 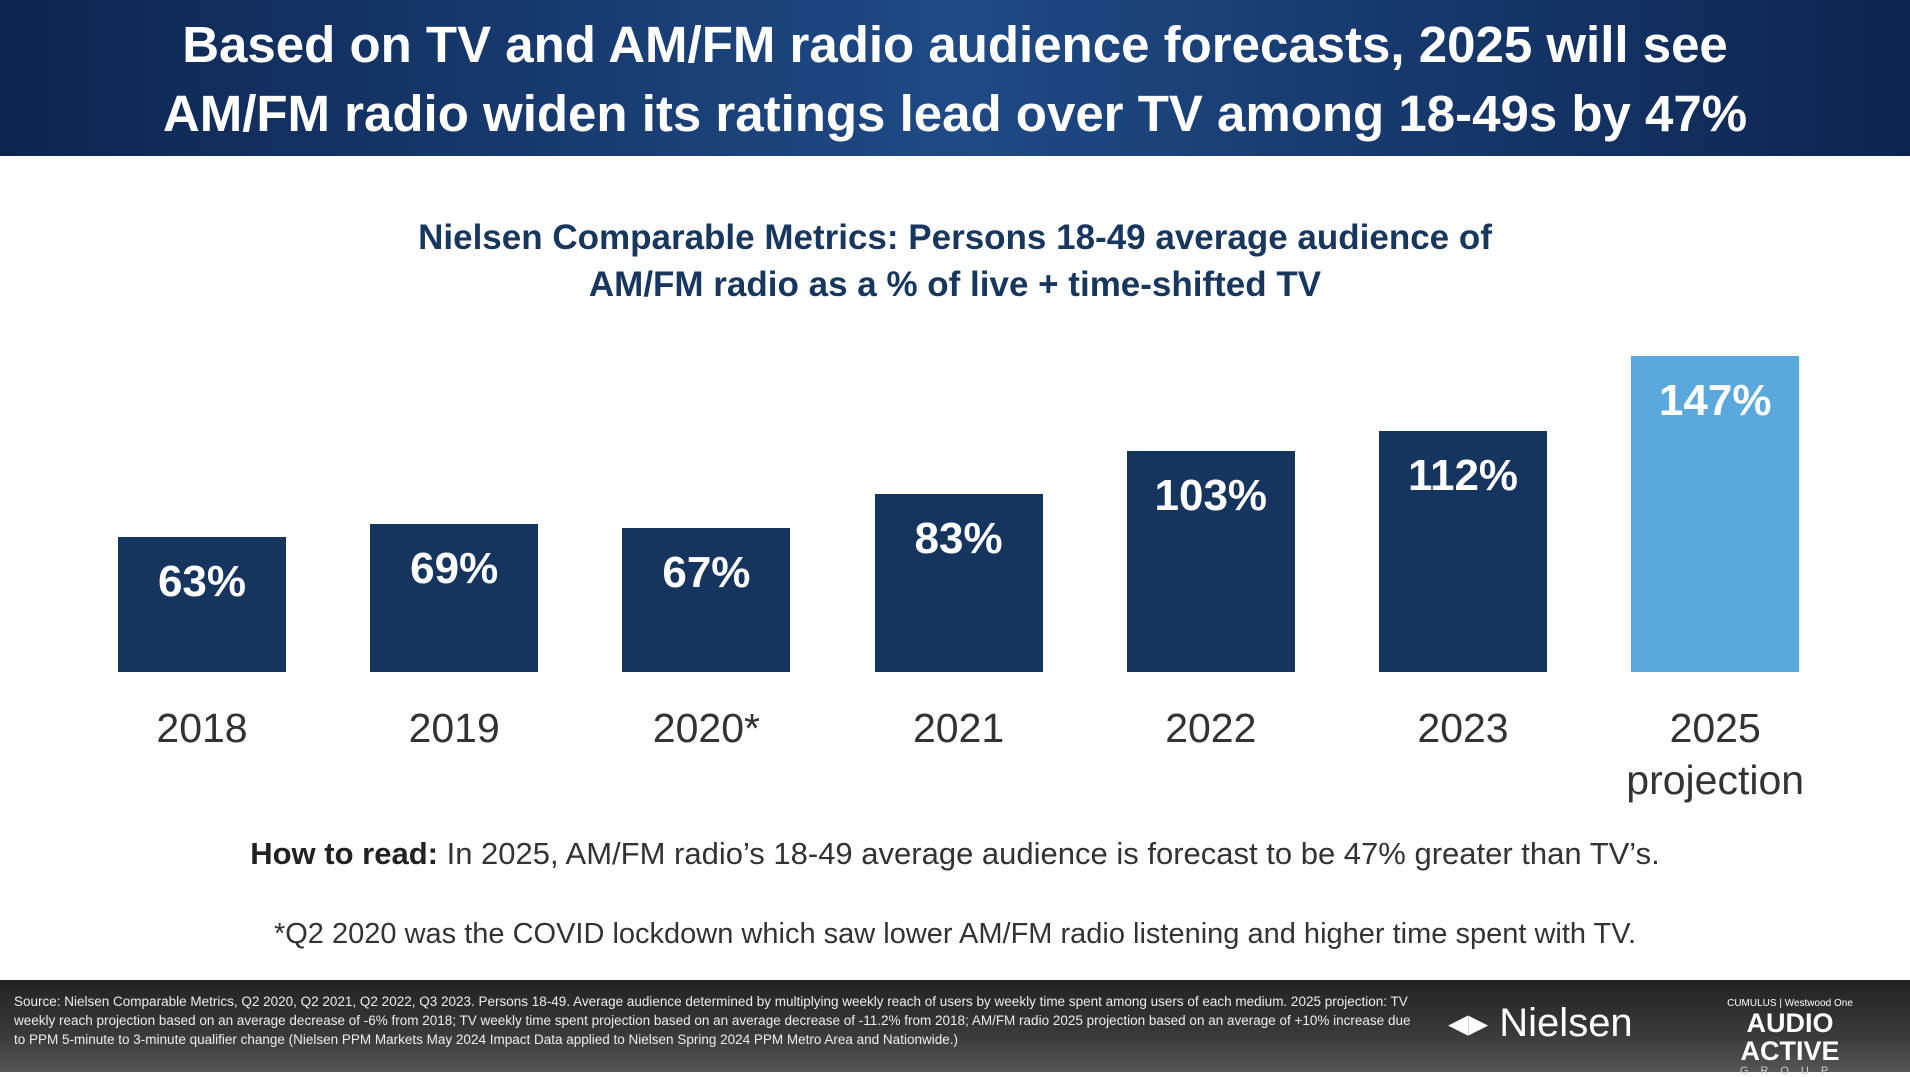 I want to click on value-label: 67%, so click(x=706, y=572).